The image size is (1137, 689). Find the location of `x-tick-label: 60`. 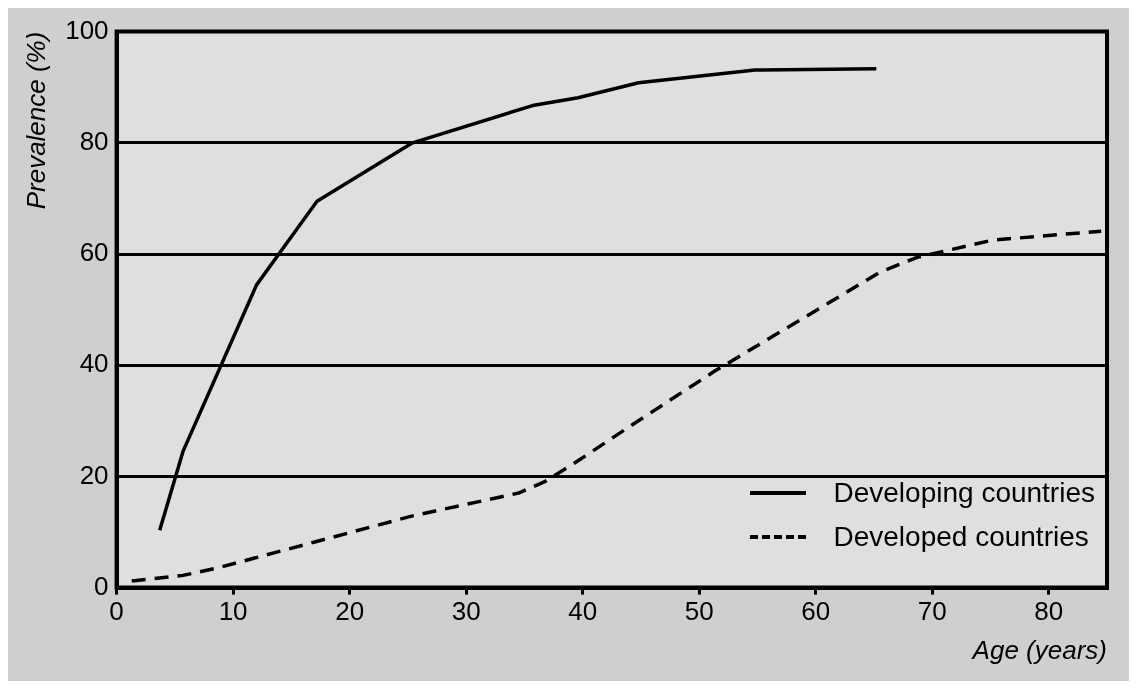

x-tick-label: 60 is located at coordinates (816, 611).